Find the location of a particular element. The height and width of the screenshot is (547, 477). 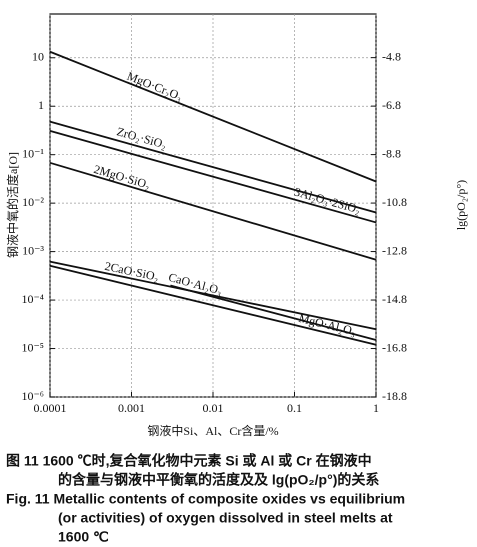

y2-tick-label: -12.8 is located at coordinates (394, 250).